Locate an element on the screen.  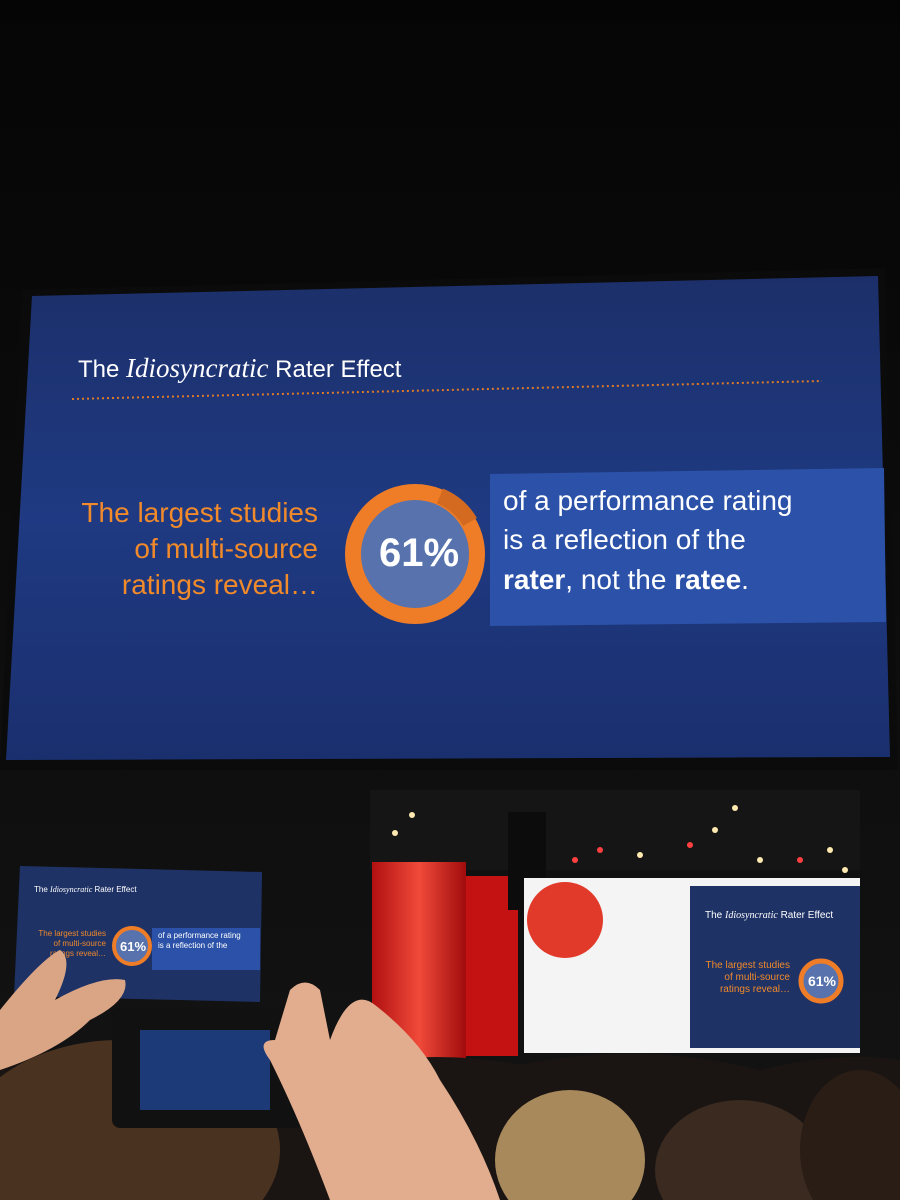
flower-graphic is located at coordinates (565, 920).